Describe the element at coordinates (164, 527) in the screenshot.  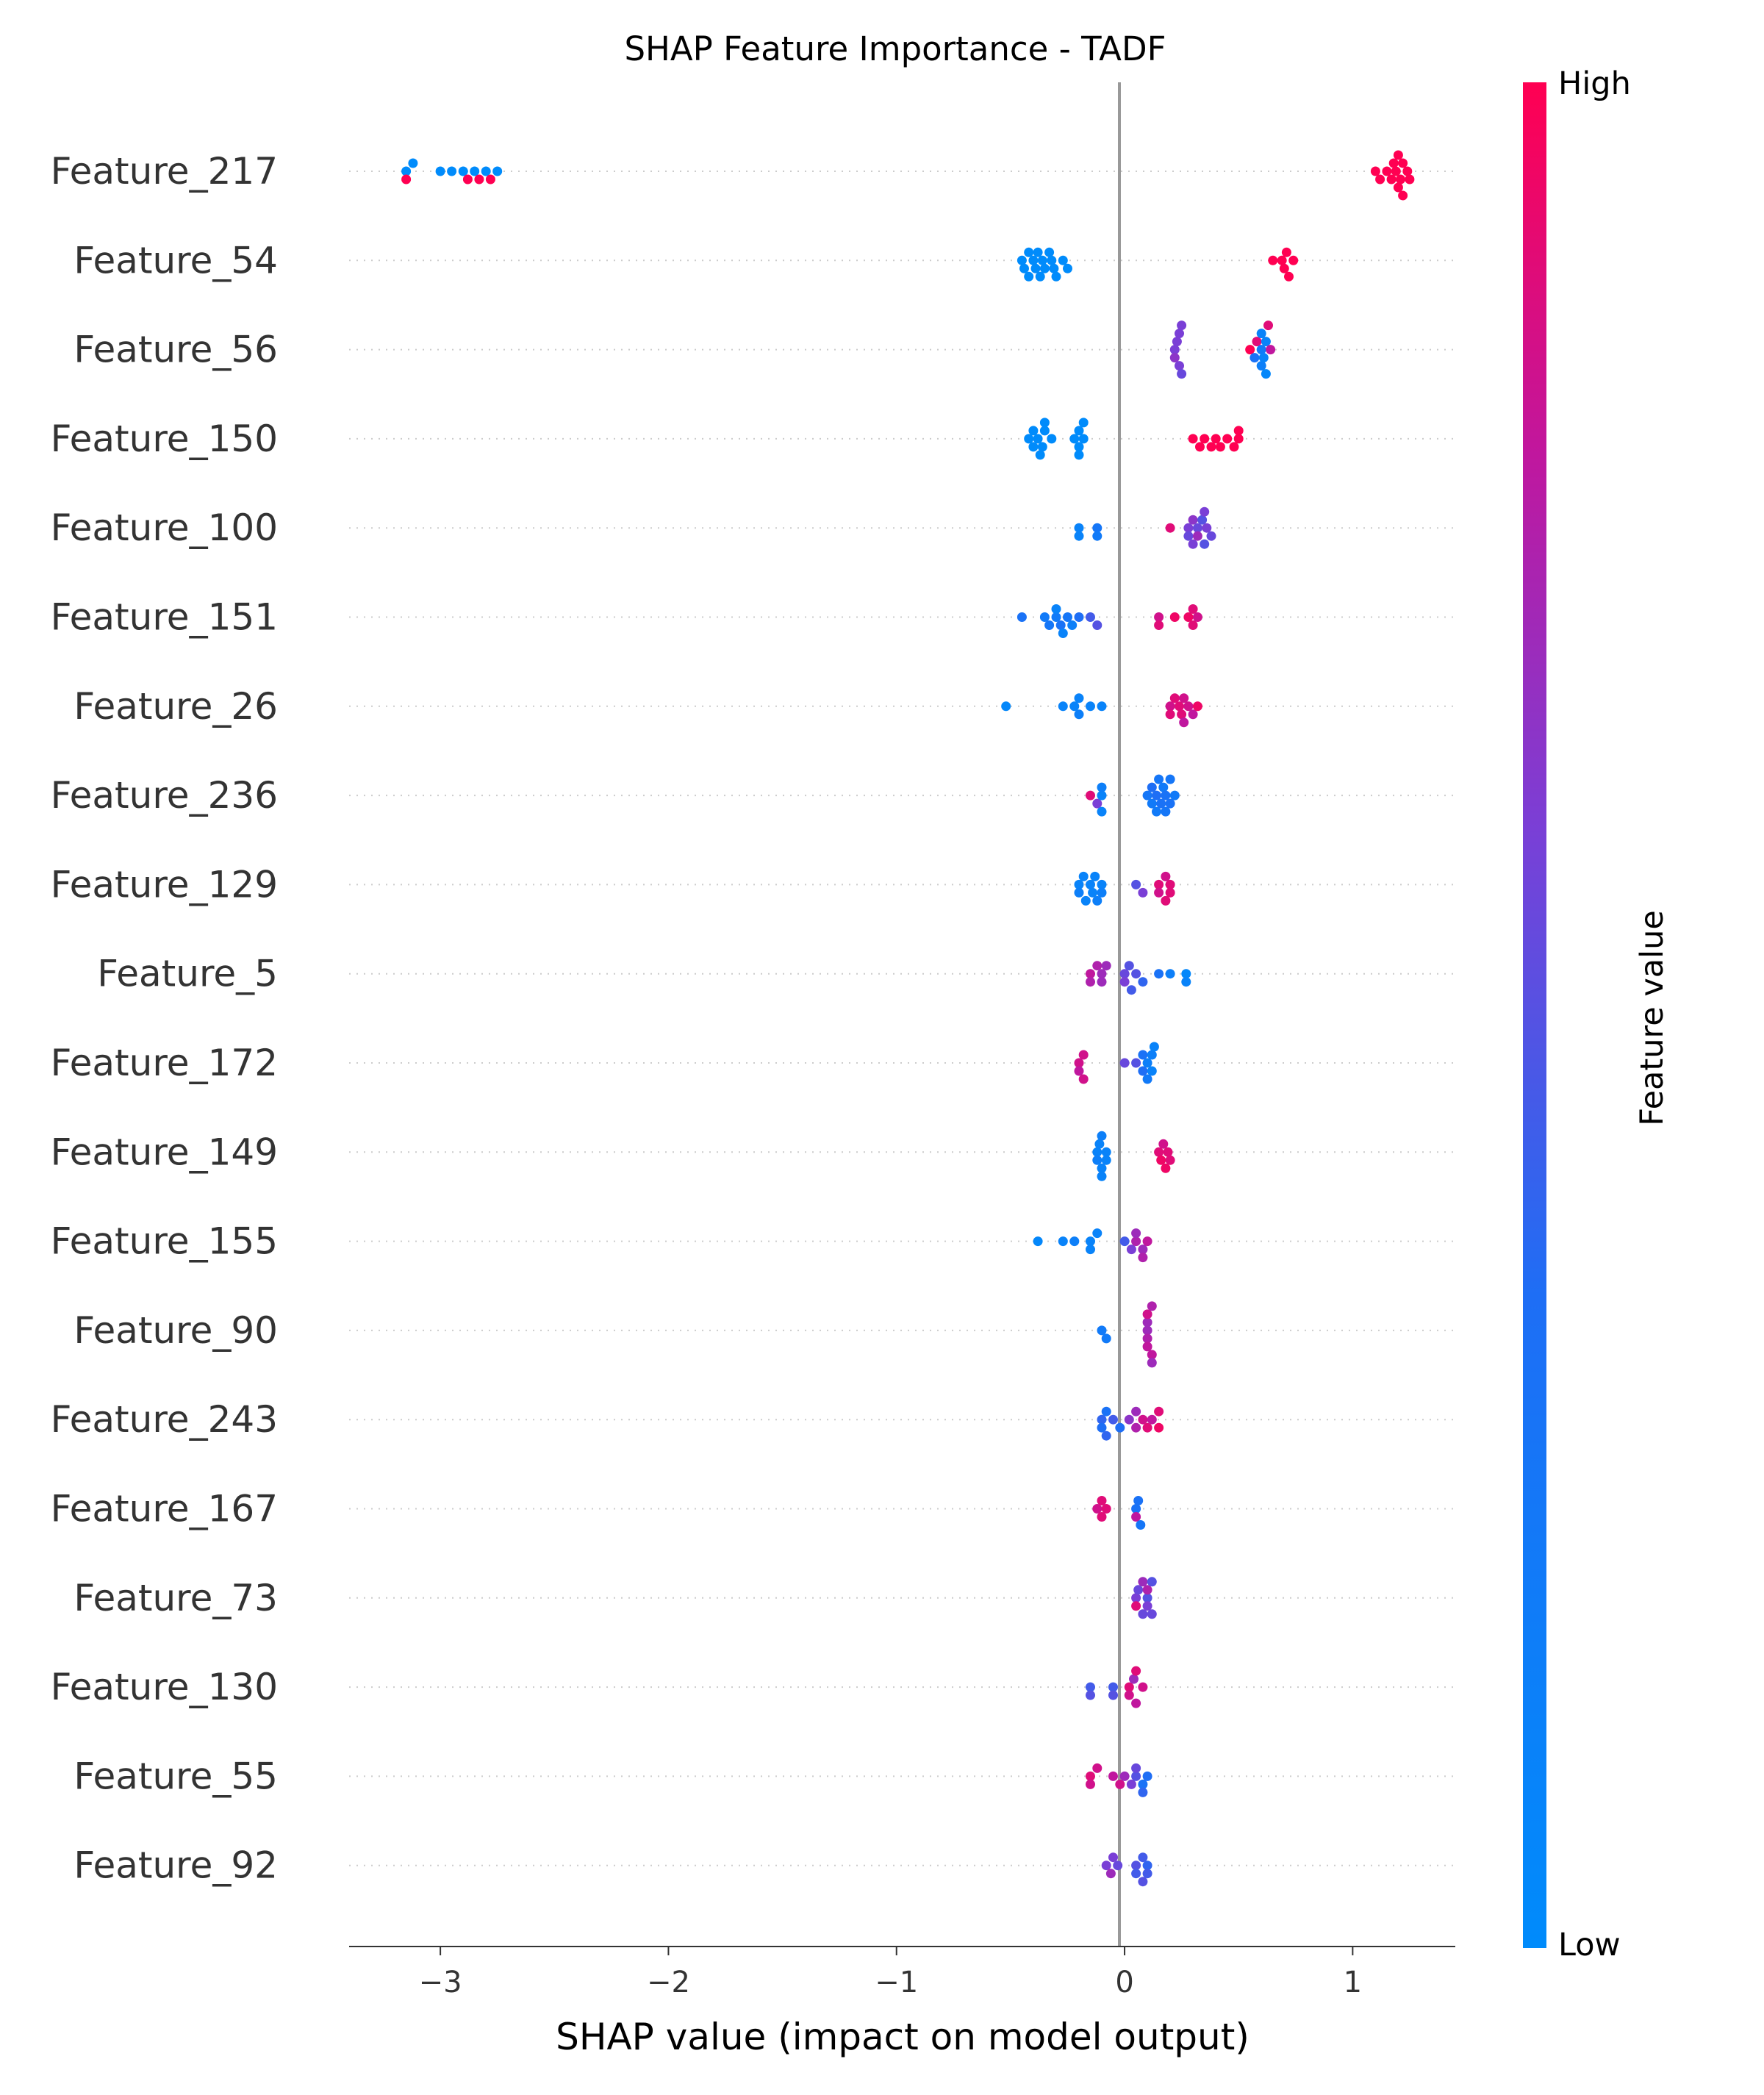
I see `feature-label: Feature_100` at that location.